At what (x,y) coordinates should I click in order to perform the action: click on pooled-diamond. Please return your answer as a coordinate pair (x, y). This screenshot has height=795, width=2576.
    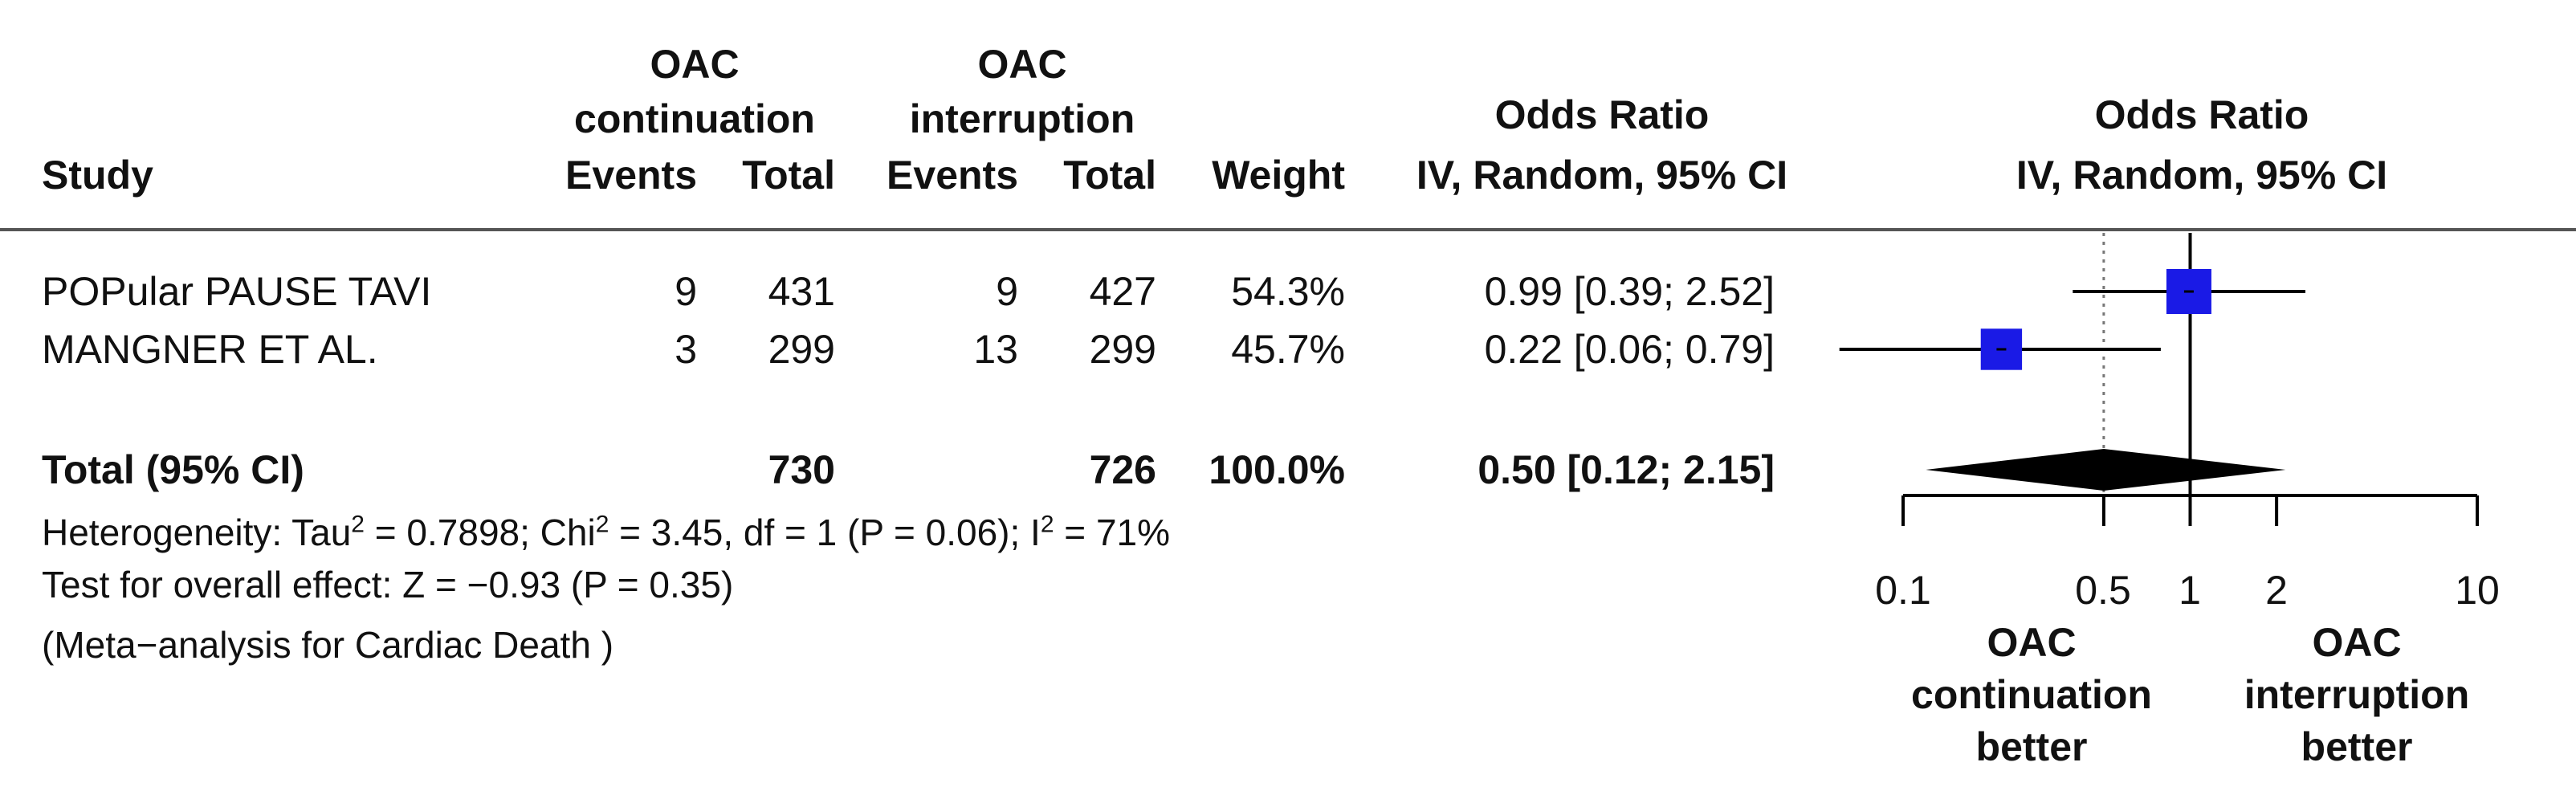
    Looking at the image, I should click on (2106, 470).